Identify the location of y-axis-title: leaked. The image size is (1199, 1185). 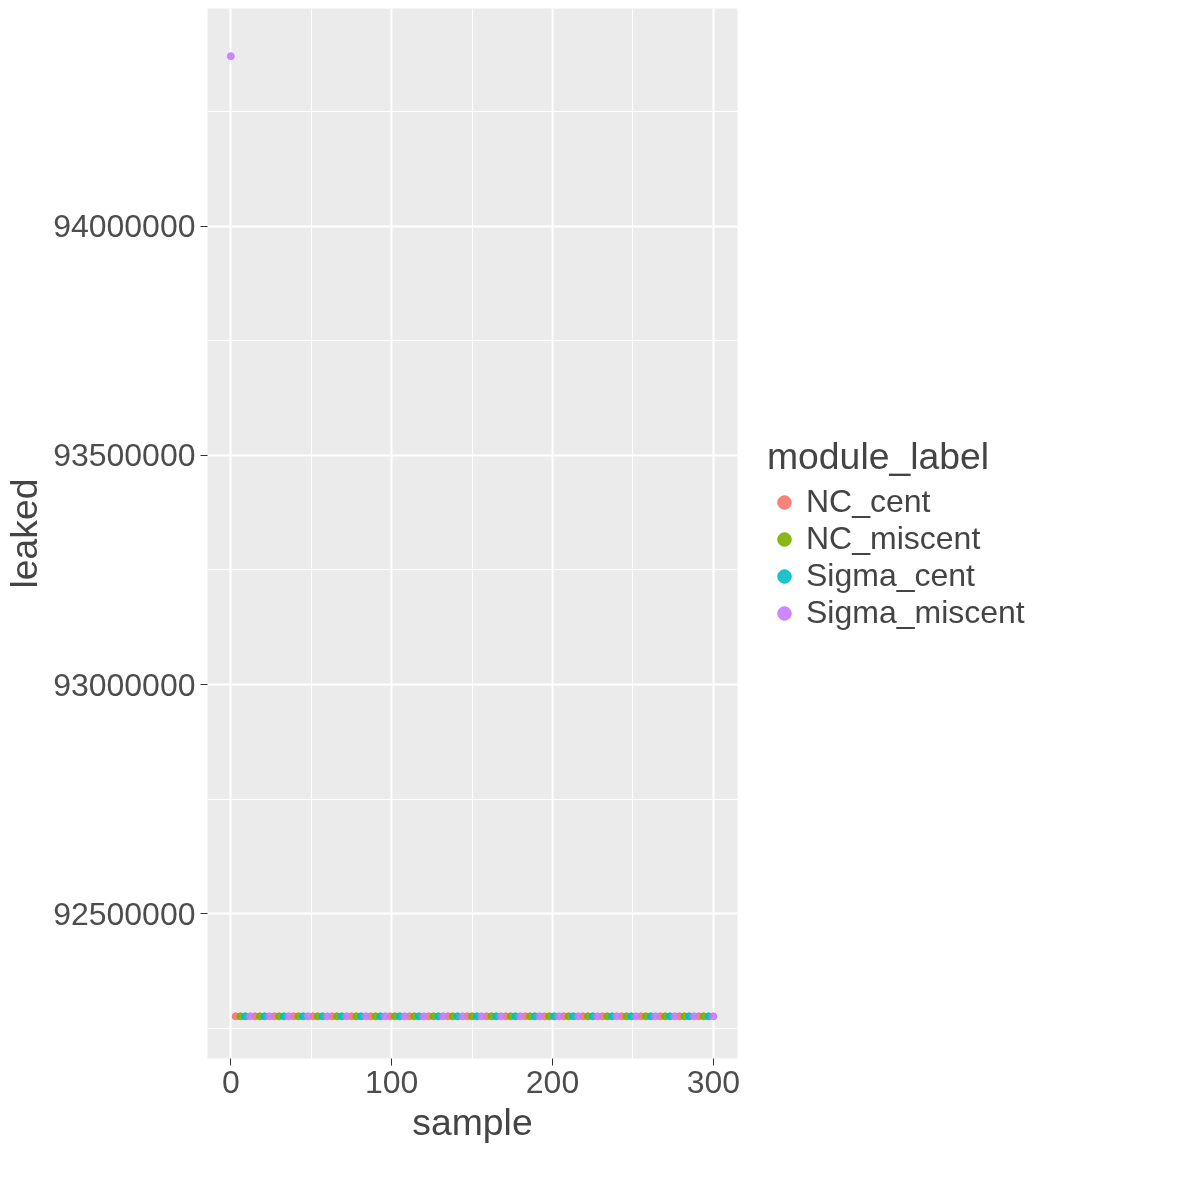
(24, 533).